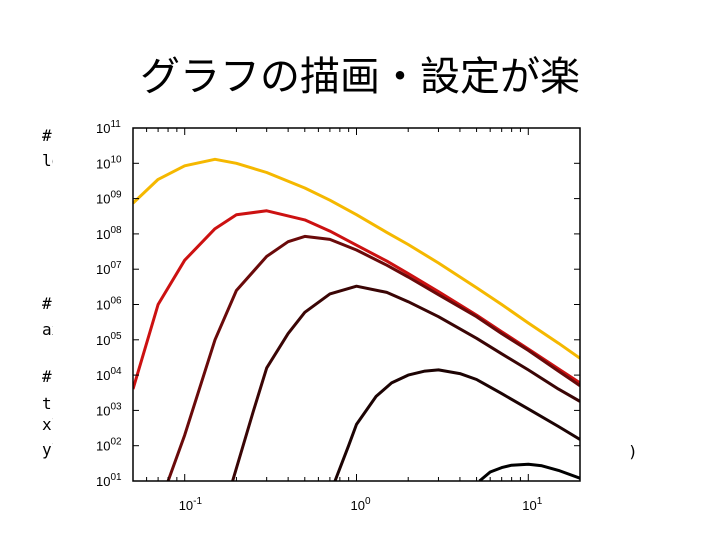  What do you see at coordinates (109, 445) in the screenshot?
I see `y-tick-label: 1002` at bounding box center [109, 445].